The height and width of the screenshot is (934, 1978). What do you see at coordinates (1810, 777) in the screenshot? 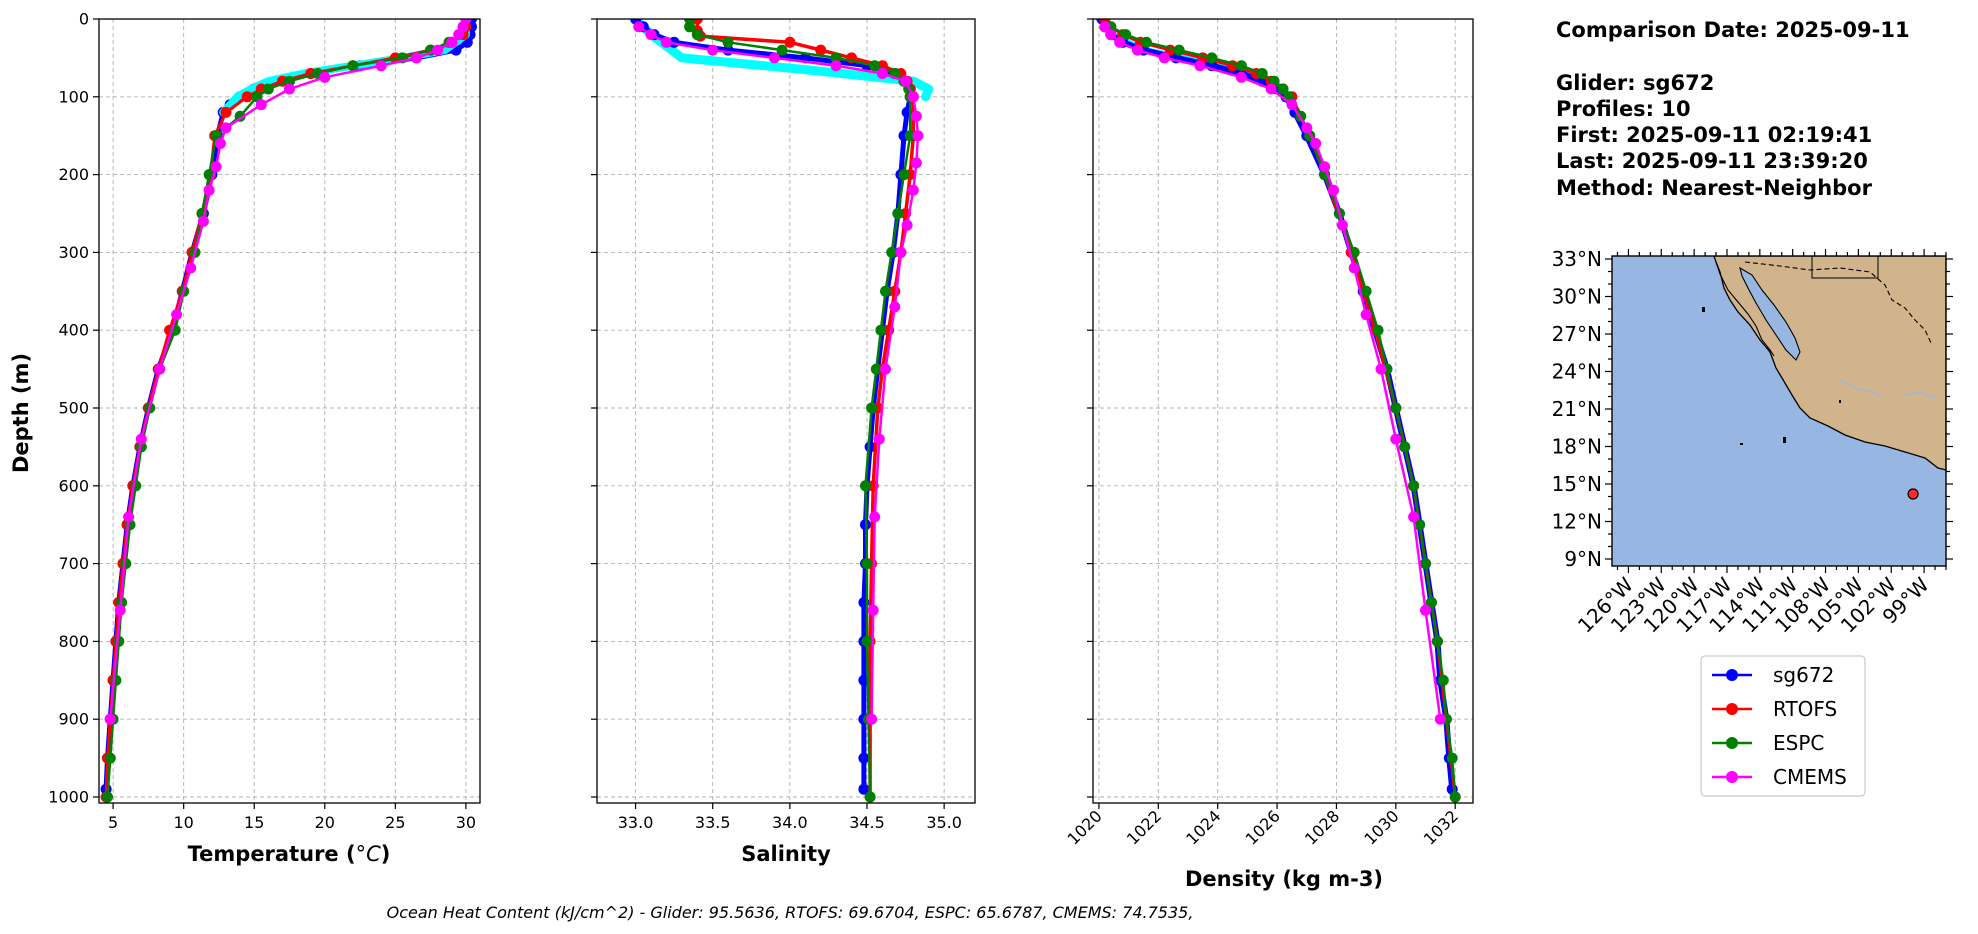
I see `legend-label: CMEMS` at bounding box center [1810, 777].